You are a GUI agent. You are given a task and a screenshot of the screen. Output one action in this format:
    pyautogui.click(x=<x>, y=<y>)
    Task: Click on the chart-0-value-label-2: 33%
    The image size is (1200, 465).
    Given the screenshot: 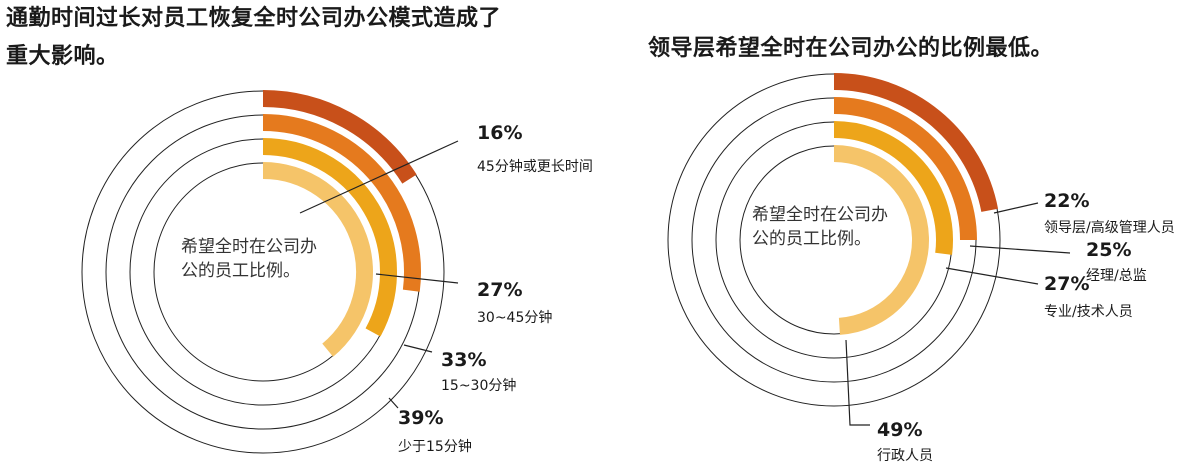 What is the action you would take?
    pyautogui.click(x=463, y=360)
    